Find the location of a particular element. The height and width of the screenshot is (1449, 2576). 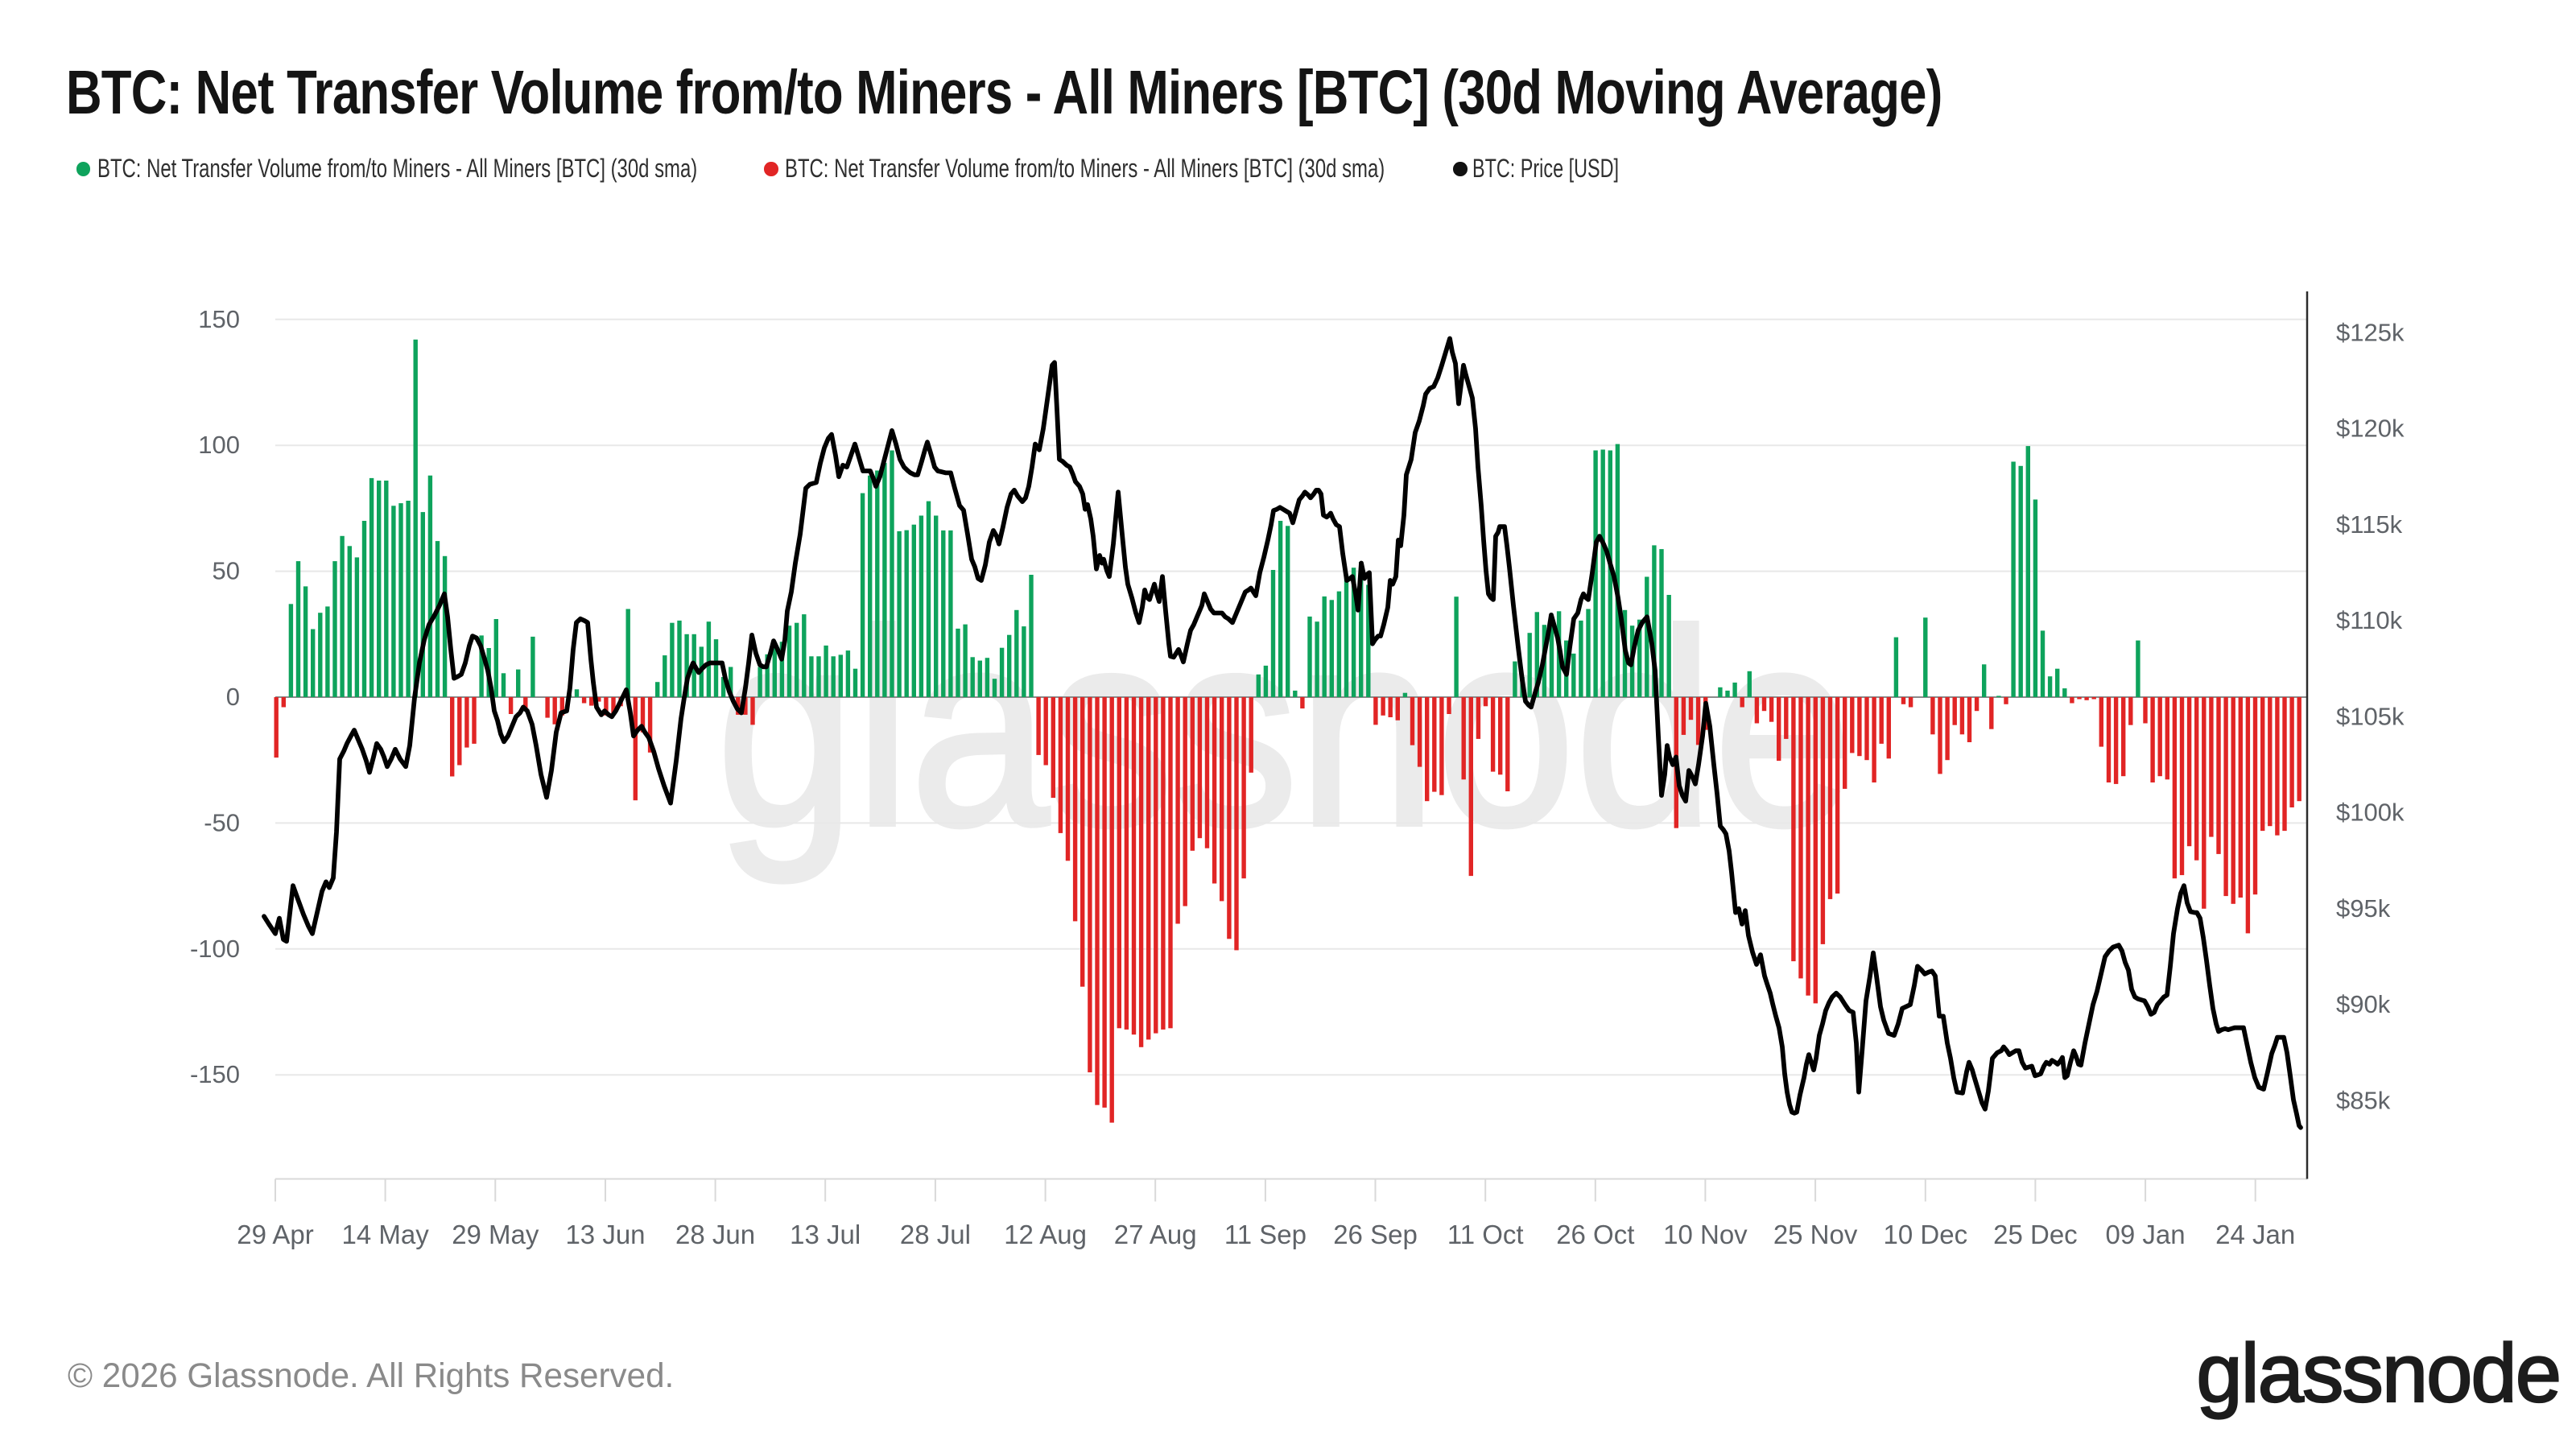

svg-text: 14 May is located at coordinates (385, 1234).